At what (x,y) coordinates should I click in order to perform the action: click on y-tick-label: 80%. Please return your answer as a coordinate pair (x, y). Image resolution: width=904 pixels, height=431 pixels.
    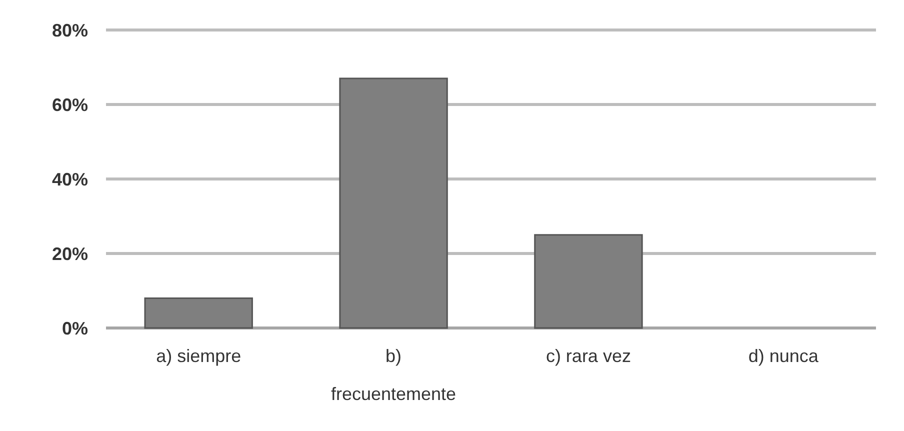
    Looking at the image, I should click on (70, 30).